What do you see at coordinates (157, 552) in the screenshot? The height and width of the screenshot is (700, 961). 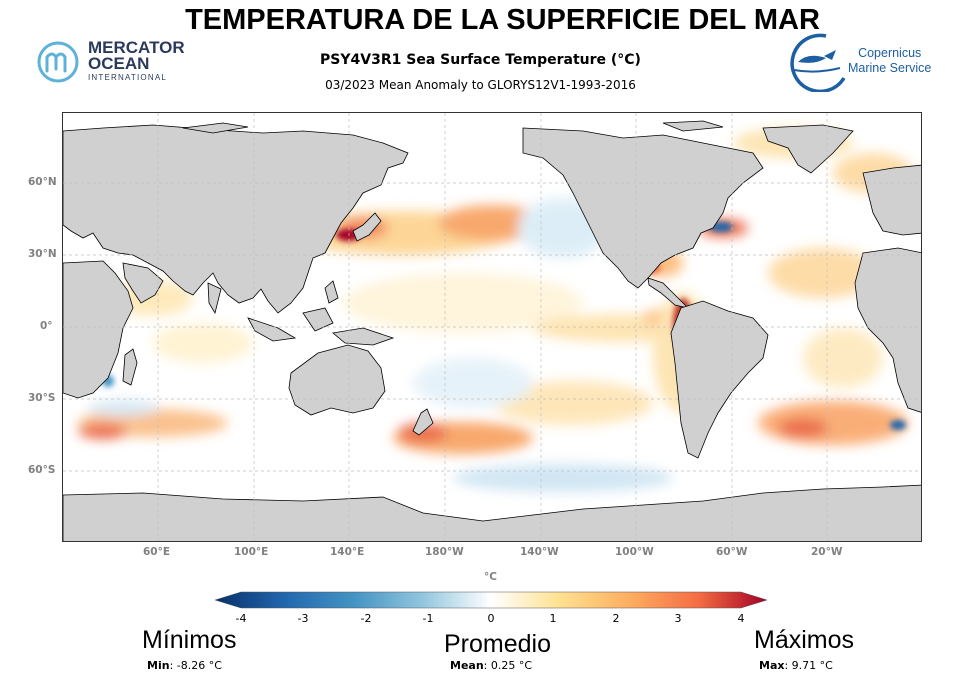 I see `lon-label-60e: 60°E` at bounding box center [157, 552].